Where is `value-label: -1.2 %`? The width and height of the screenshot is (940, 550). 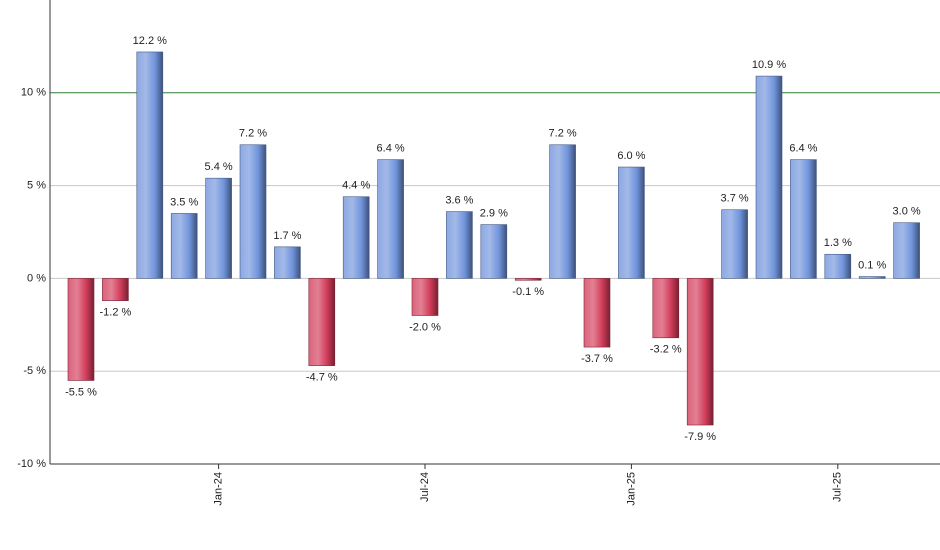
value-label: -1.2 % is located at coordinates (116, 313).